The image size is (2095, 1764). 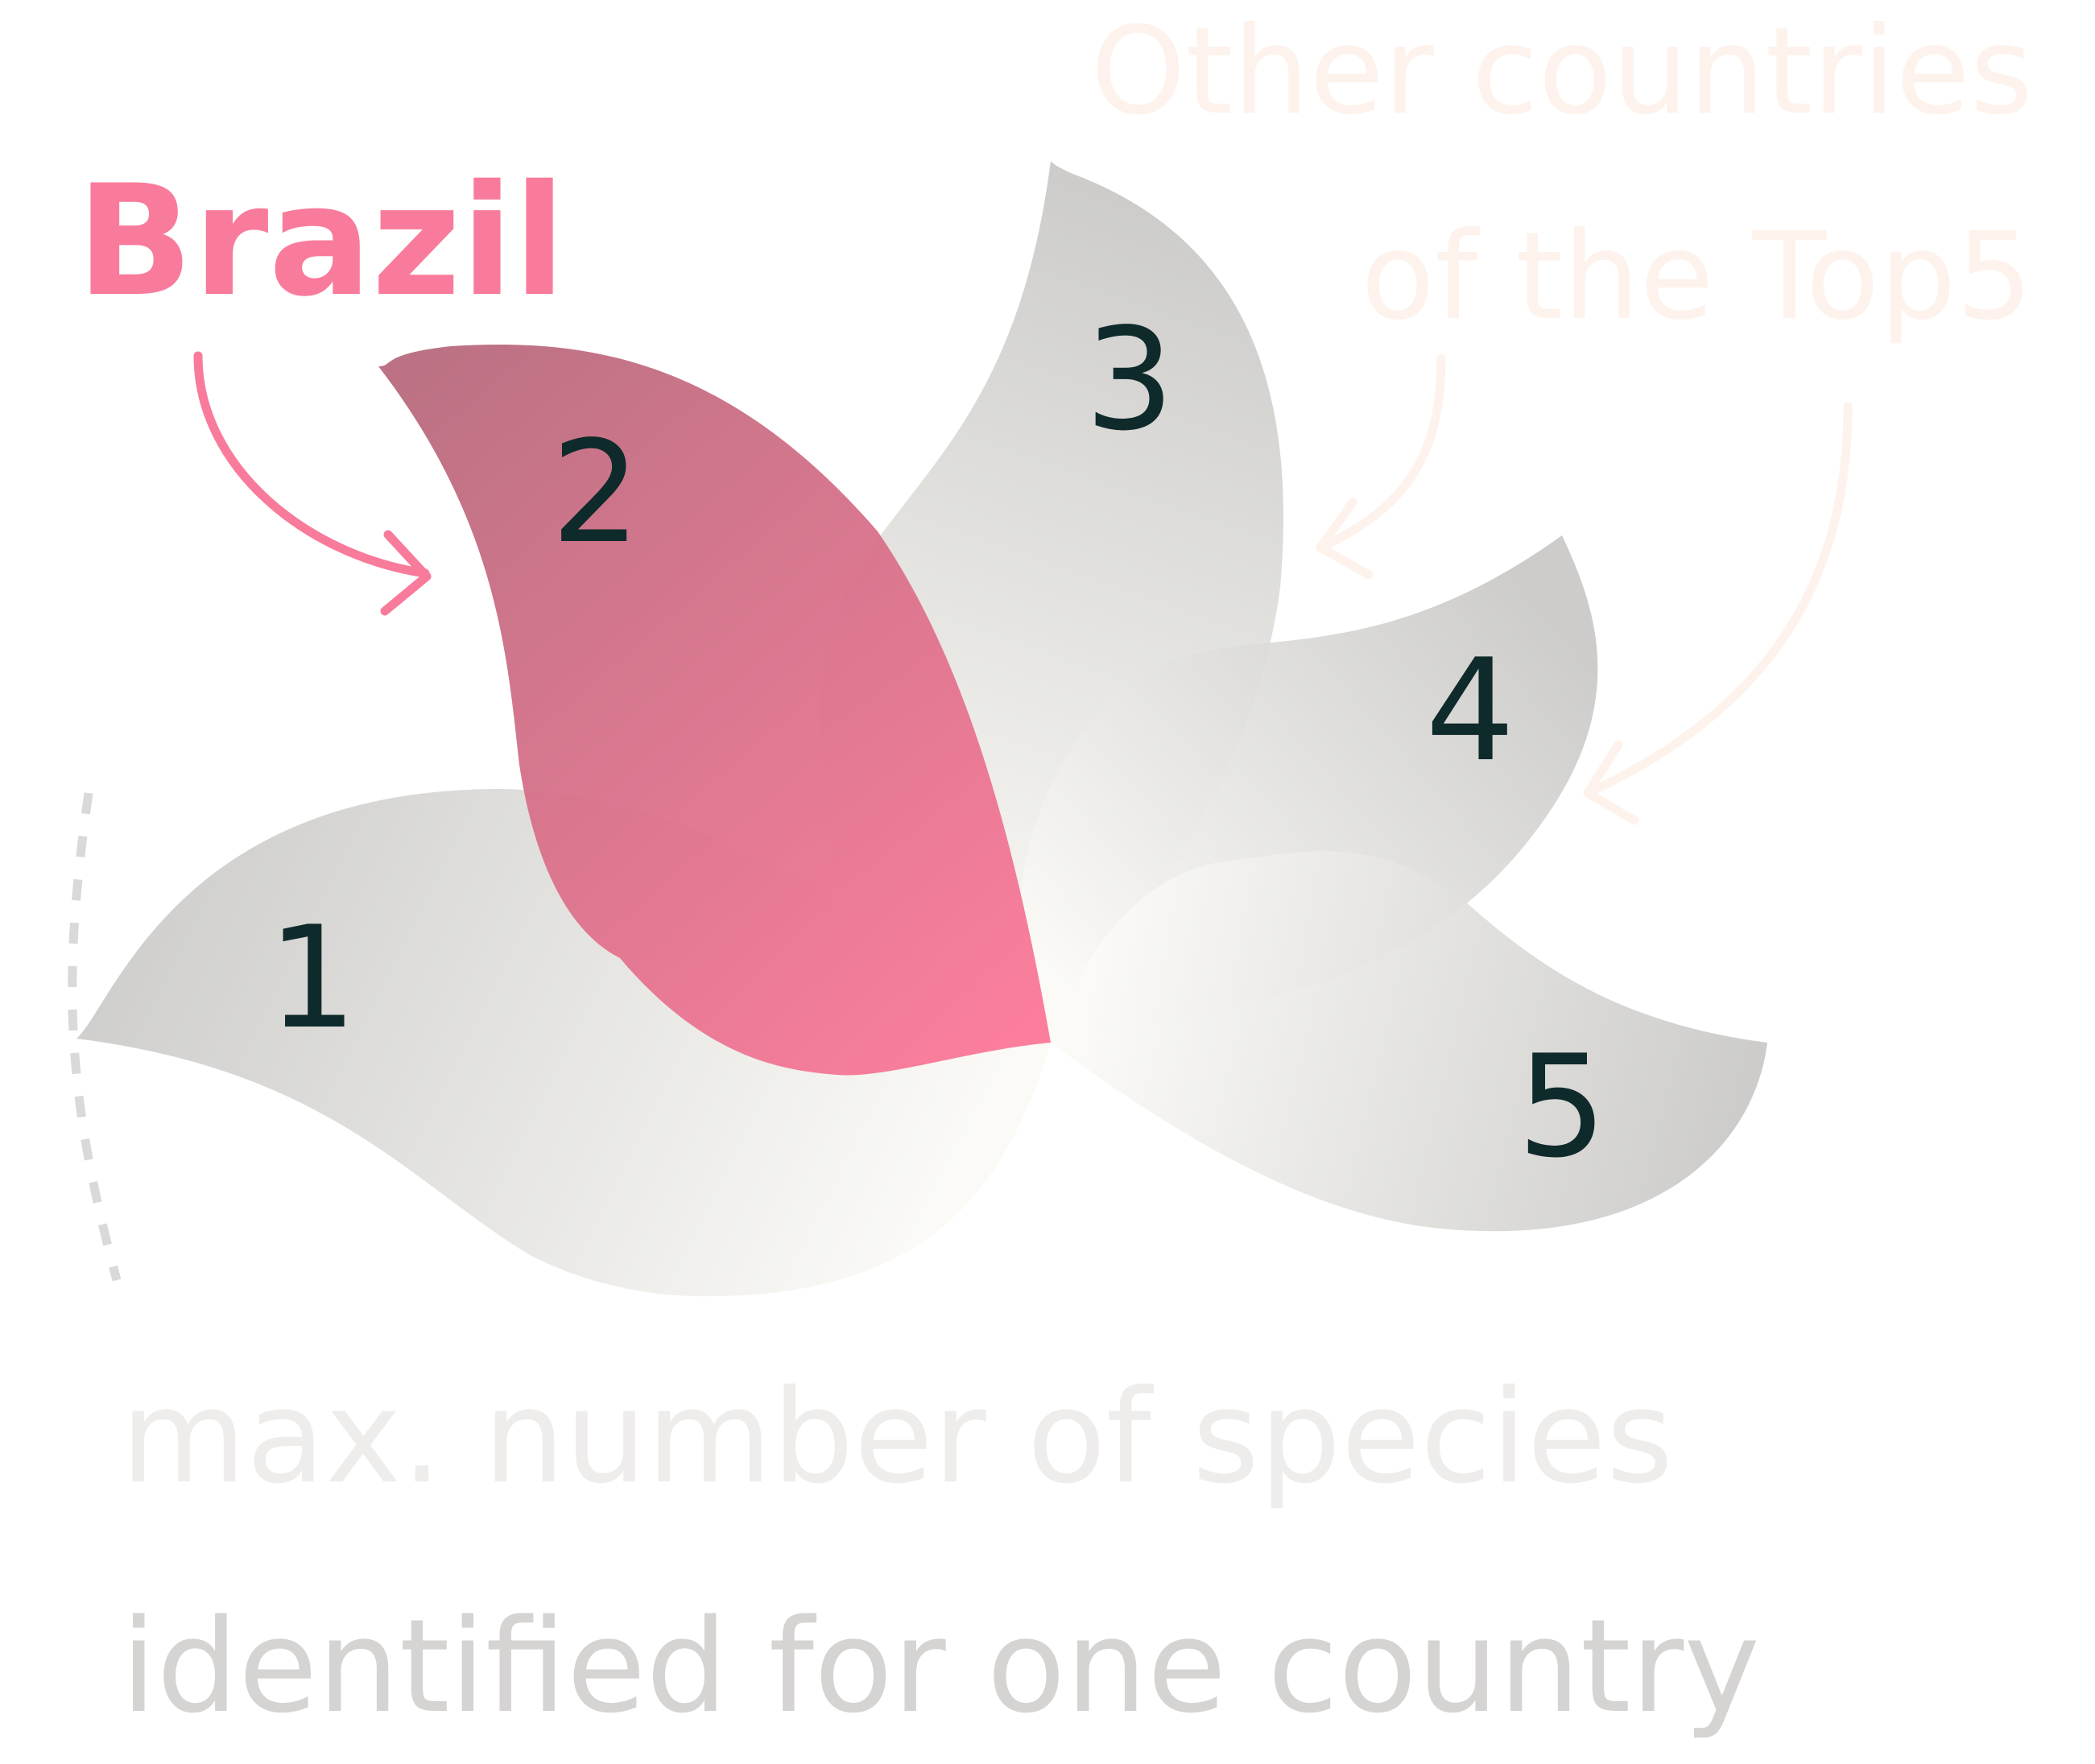 What do you see at coordinates (1129, 380) in the screenshot?
I see `rank-label-3: 3` at bounding box center [1129, 380].